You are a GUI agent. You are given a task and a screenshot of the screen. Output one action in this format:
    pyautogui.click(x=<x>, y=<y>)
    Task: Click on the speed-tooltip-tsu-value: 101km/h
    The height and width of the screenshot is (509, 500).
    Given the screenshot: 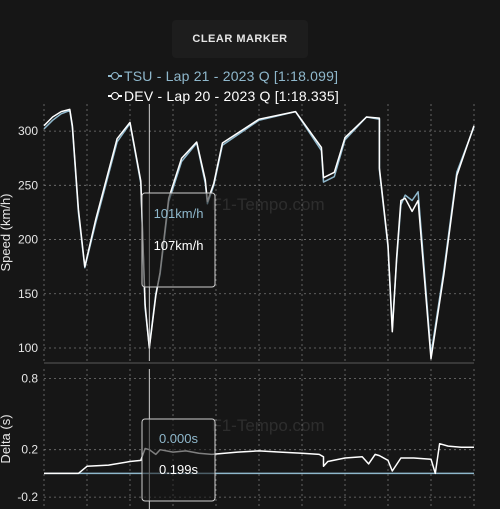 What is the action you would take?
    pyautogui.click(x=179, y=213)
    